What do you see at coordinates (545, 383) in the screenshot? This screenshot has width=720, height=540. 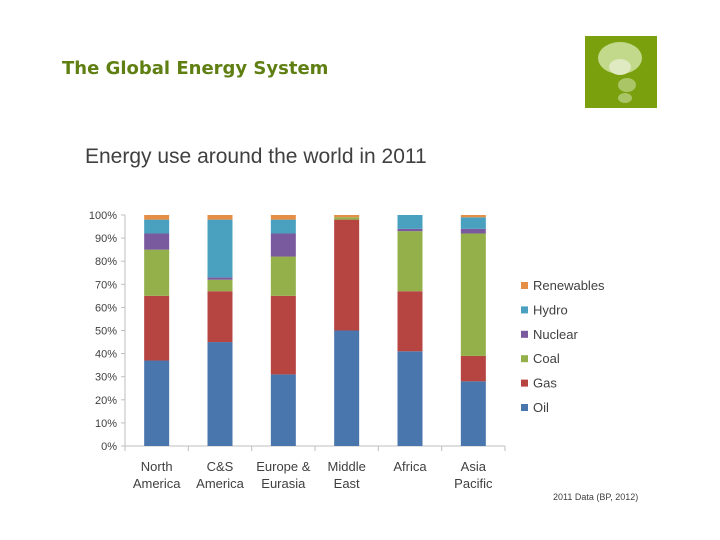 I see `legend-label-gas: Gas` at bounding box center [545, 383].